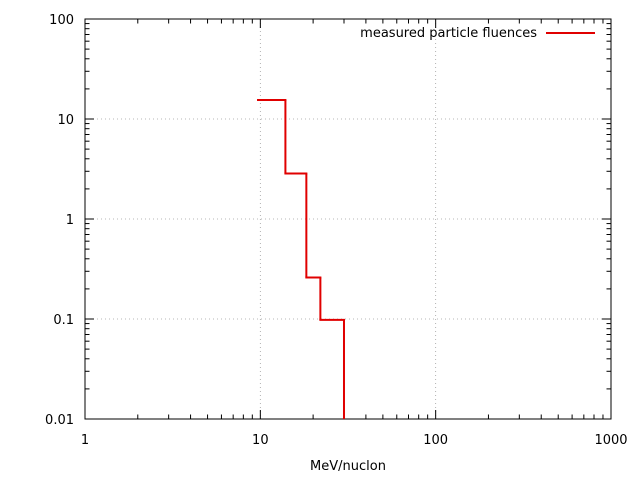 The height and width of the screenshot is (480, 640). What do you see at coordinates (65, 120) in the screenshot?
I see `y-tick-label: 10` at bounding box center [65, 120].